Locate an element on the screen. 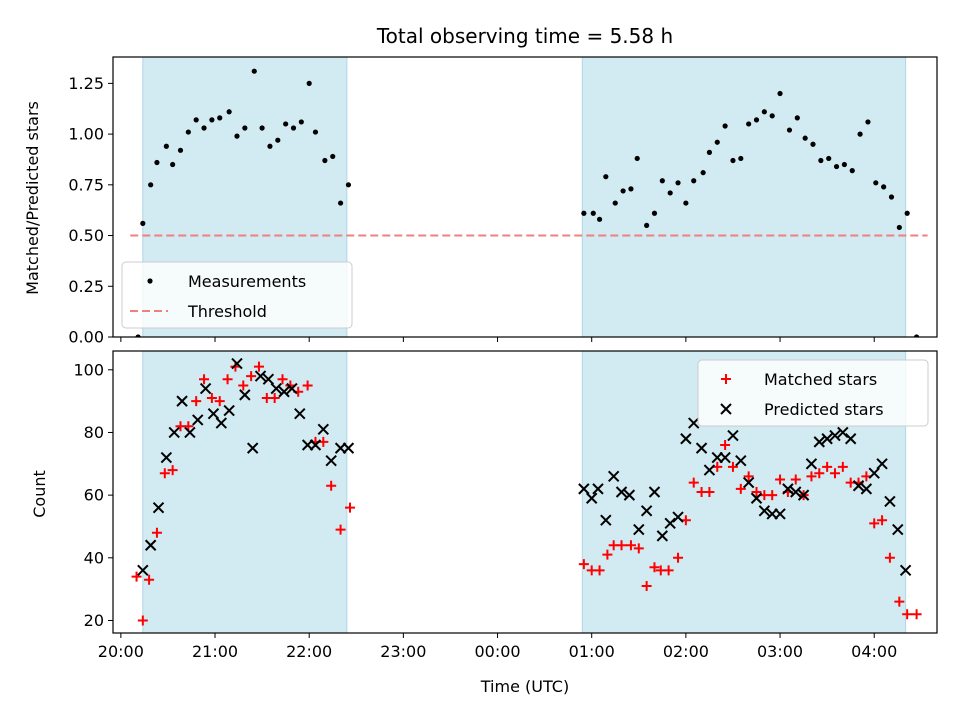 Image resolution: width=960 pixels, height=720 pixels. legend-entry-label: Matched stars is located at coordinates (820, 379).